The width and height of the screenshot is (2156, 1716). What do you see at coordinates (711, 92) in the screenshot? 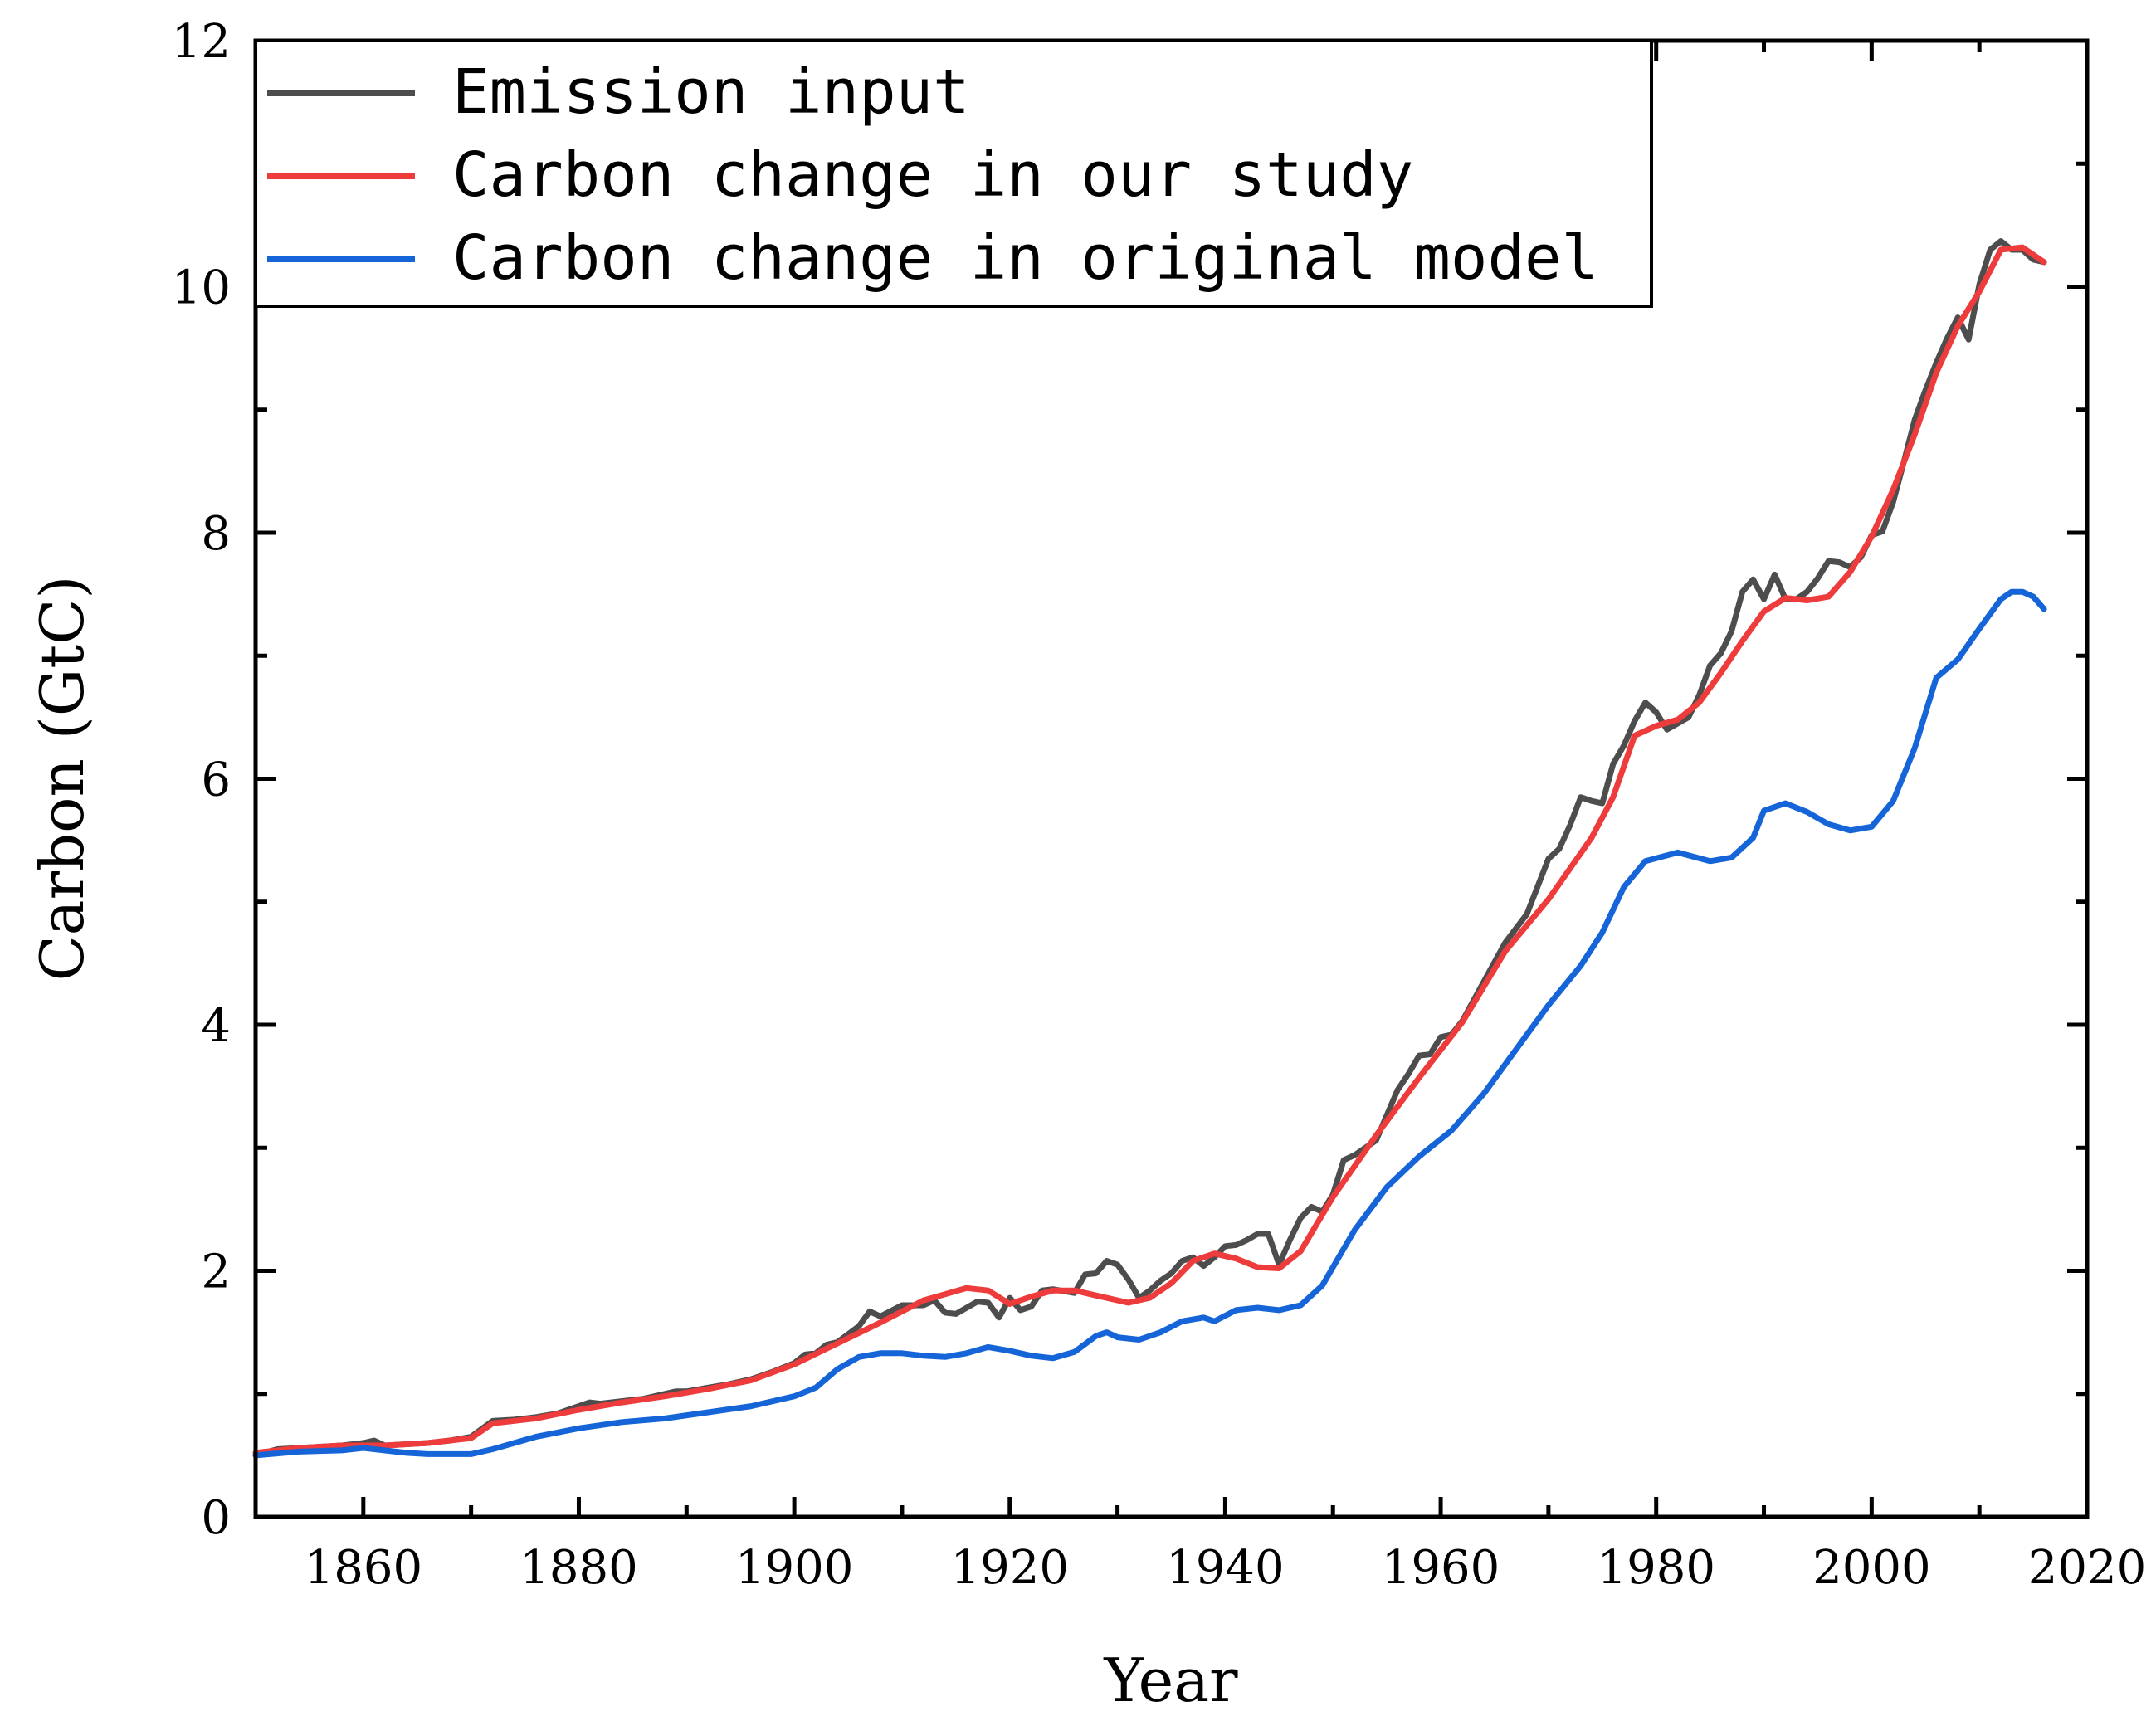
I see `legend-label-emission-input: Emission input` at bounding box center [711, 92].